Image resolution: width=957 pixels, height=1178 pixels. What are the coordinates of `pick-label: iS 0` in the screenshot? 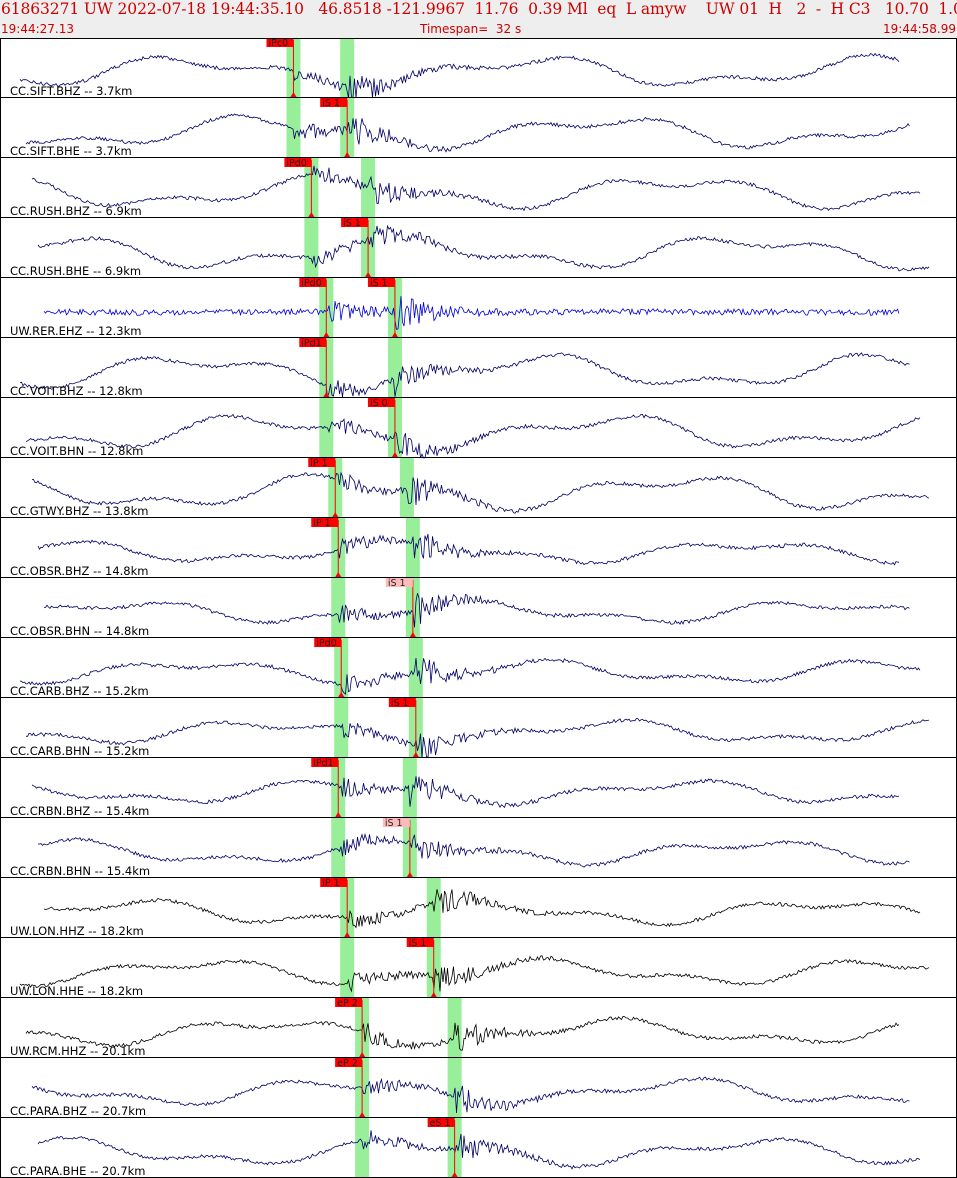 It's located at (379, 403).